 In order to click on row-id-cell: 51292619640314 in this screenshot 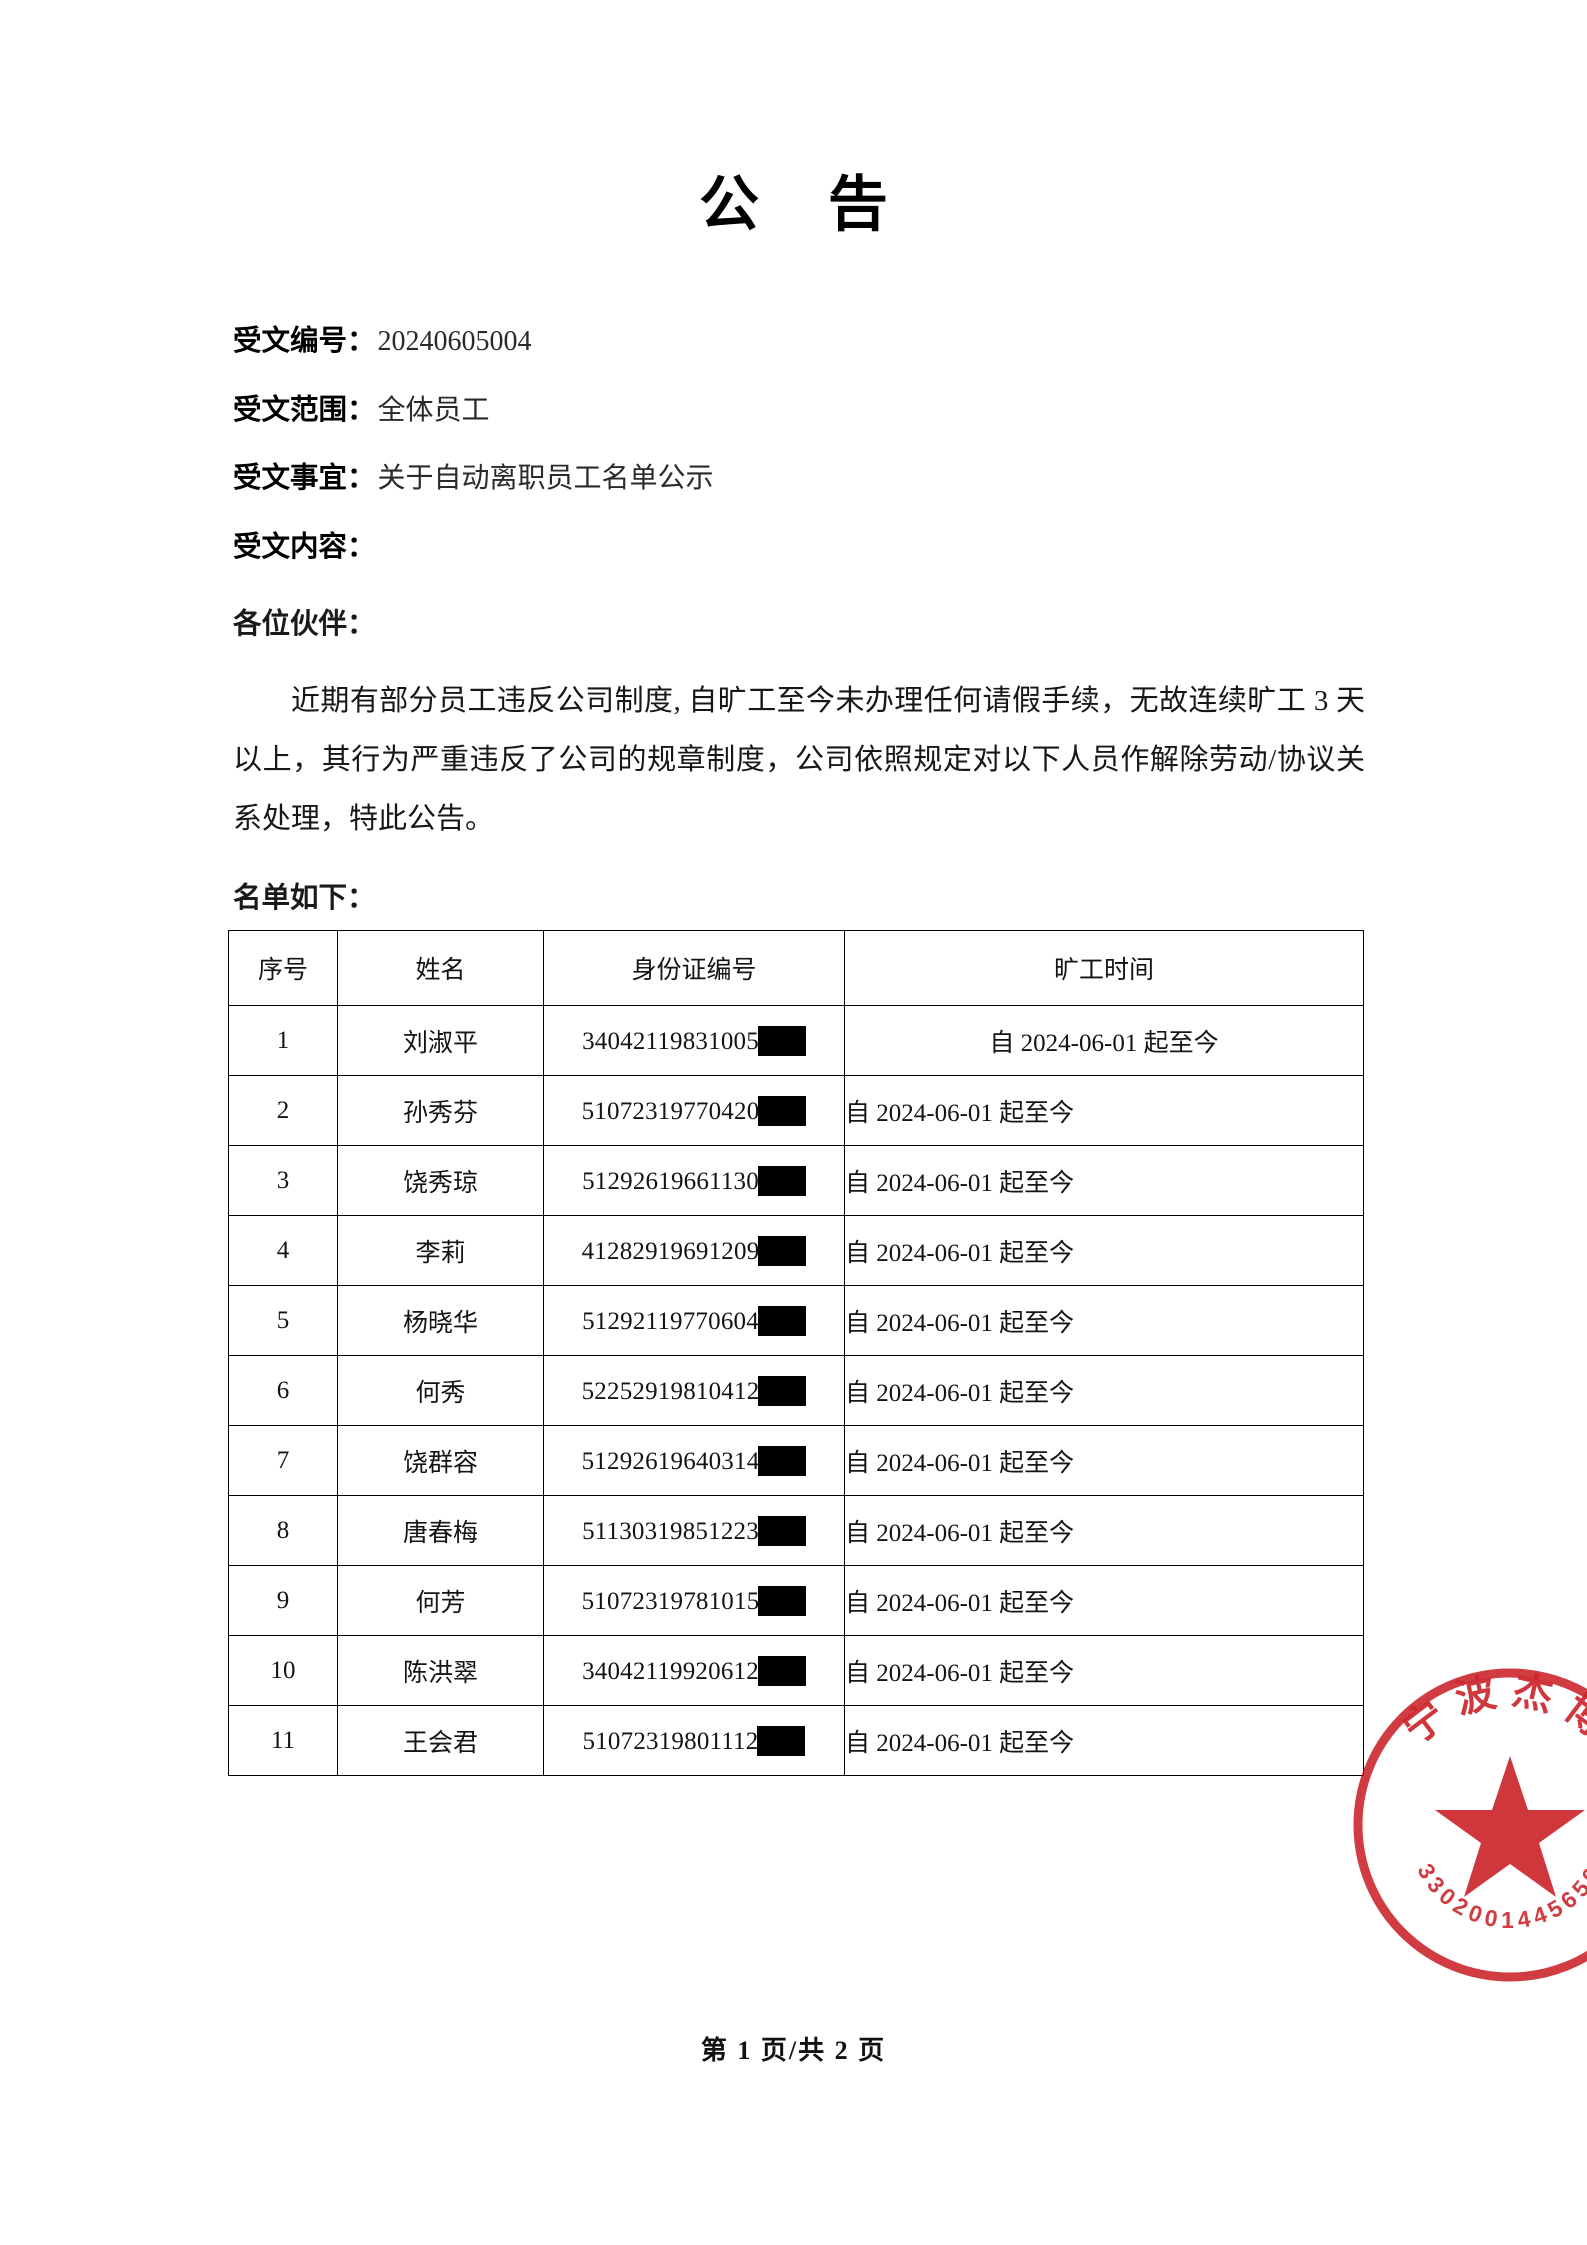, I will do `click(694, 1460)`.